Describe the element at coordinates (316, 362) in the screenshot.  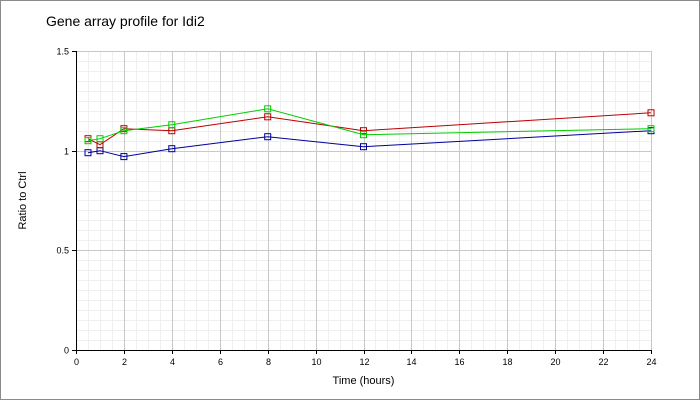
I see `x-tick-label: 10` at that location.